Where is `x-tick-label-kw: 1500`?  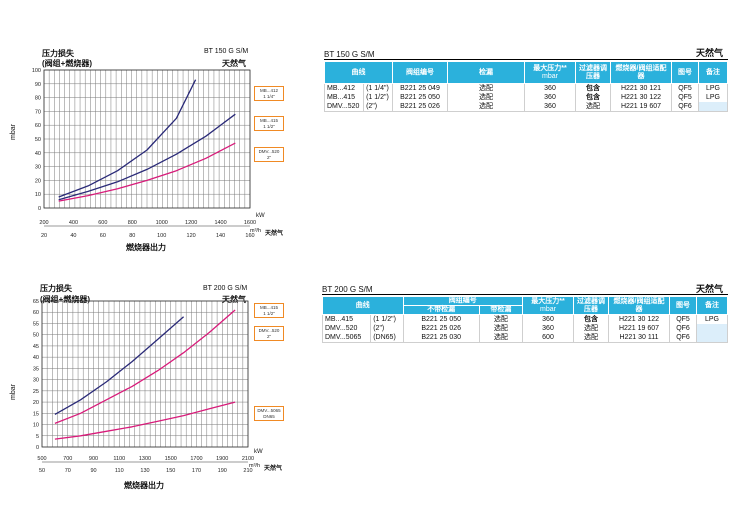
x-tick-label-kw: 1500 is located at coordinates (171, 459).